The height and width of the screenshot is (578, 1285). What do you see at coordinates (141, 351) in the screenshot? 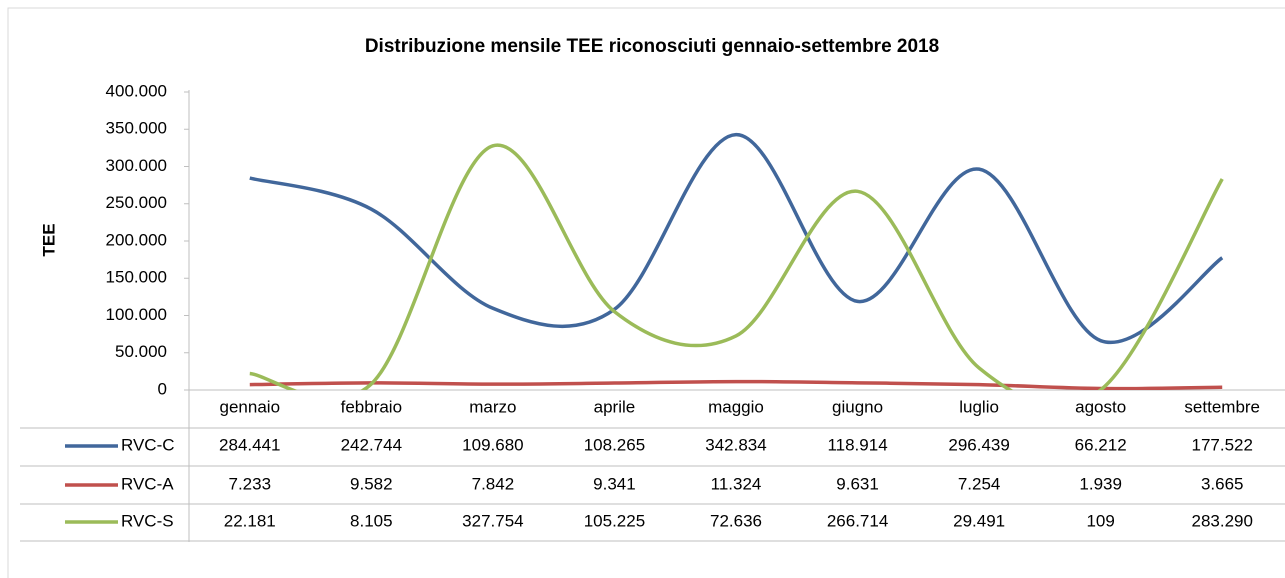
I see `y-tick-label: 50.000` at bounding box center [141, 351].